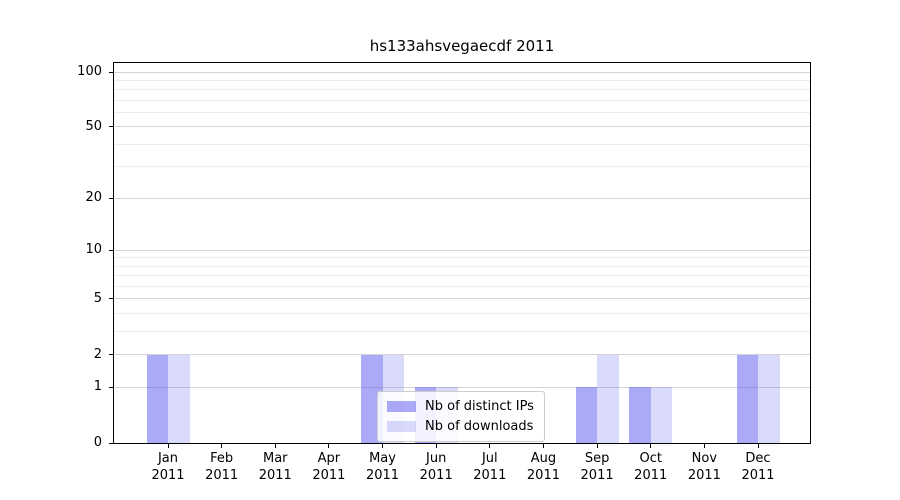 This screenshot has height=500, width=900. Describe the element at coordinates (479, 406) in the screenshot. I see `legend-label-distinct-ips: Nb of distinct IPs` at that location.